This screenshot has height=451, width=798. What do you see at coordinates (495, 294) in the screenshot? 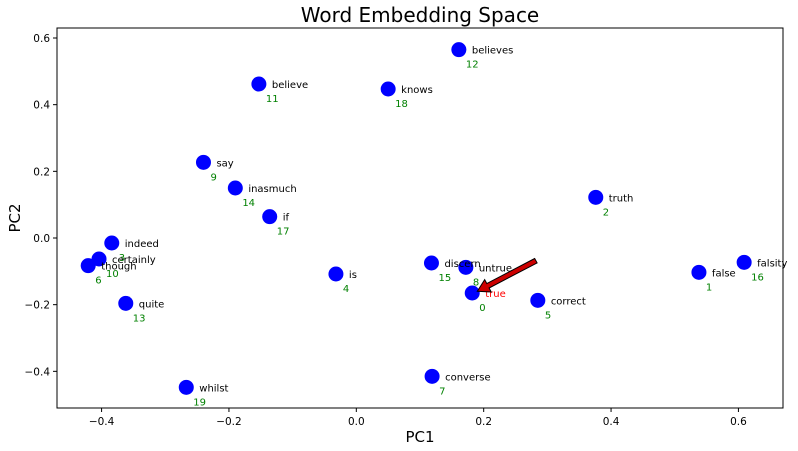
I see `word-label: true` at bounding box center [495, 294].